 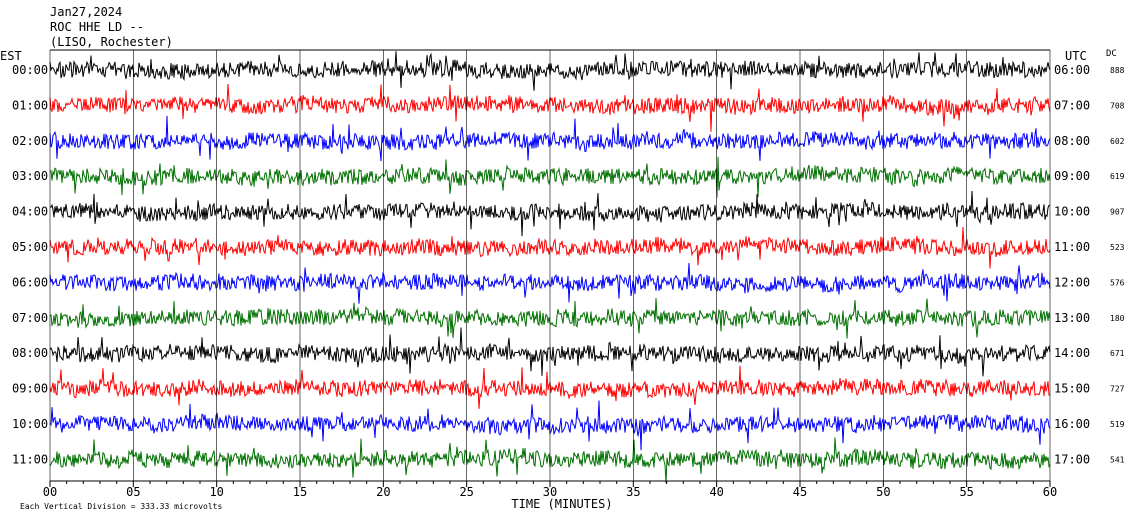 I want to click on utc-hour-label: 11:00, so click(x=1072, y=247).